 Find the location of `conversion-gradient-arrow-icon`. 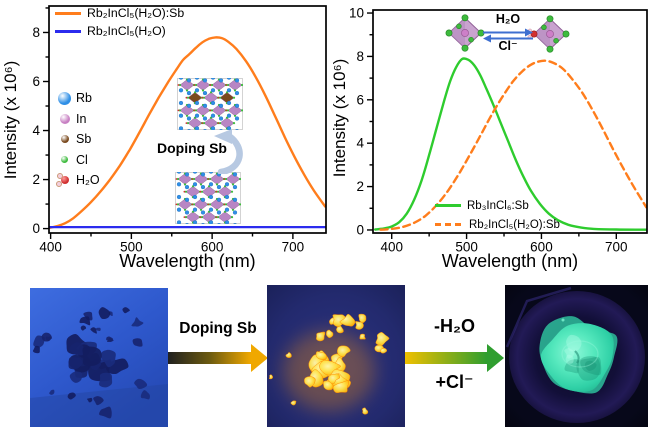

conversion-gradient-arrow-icon is located at coordinates (454, 358).